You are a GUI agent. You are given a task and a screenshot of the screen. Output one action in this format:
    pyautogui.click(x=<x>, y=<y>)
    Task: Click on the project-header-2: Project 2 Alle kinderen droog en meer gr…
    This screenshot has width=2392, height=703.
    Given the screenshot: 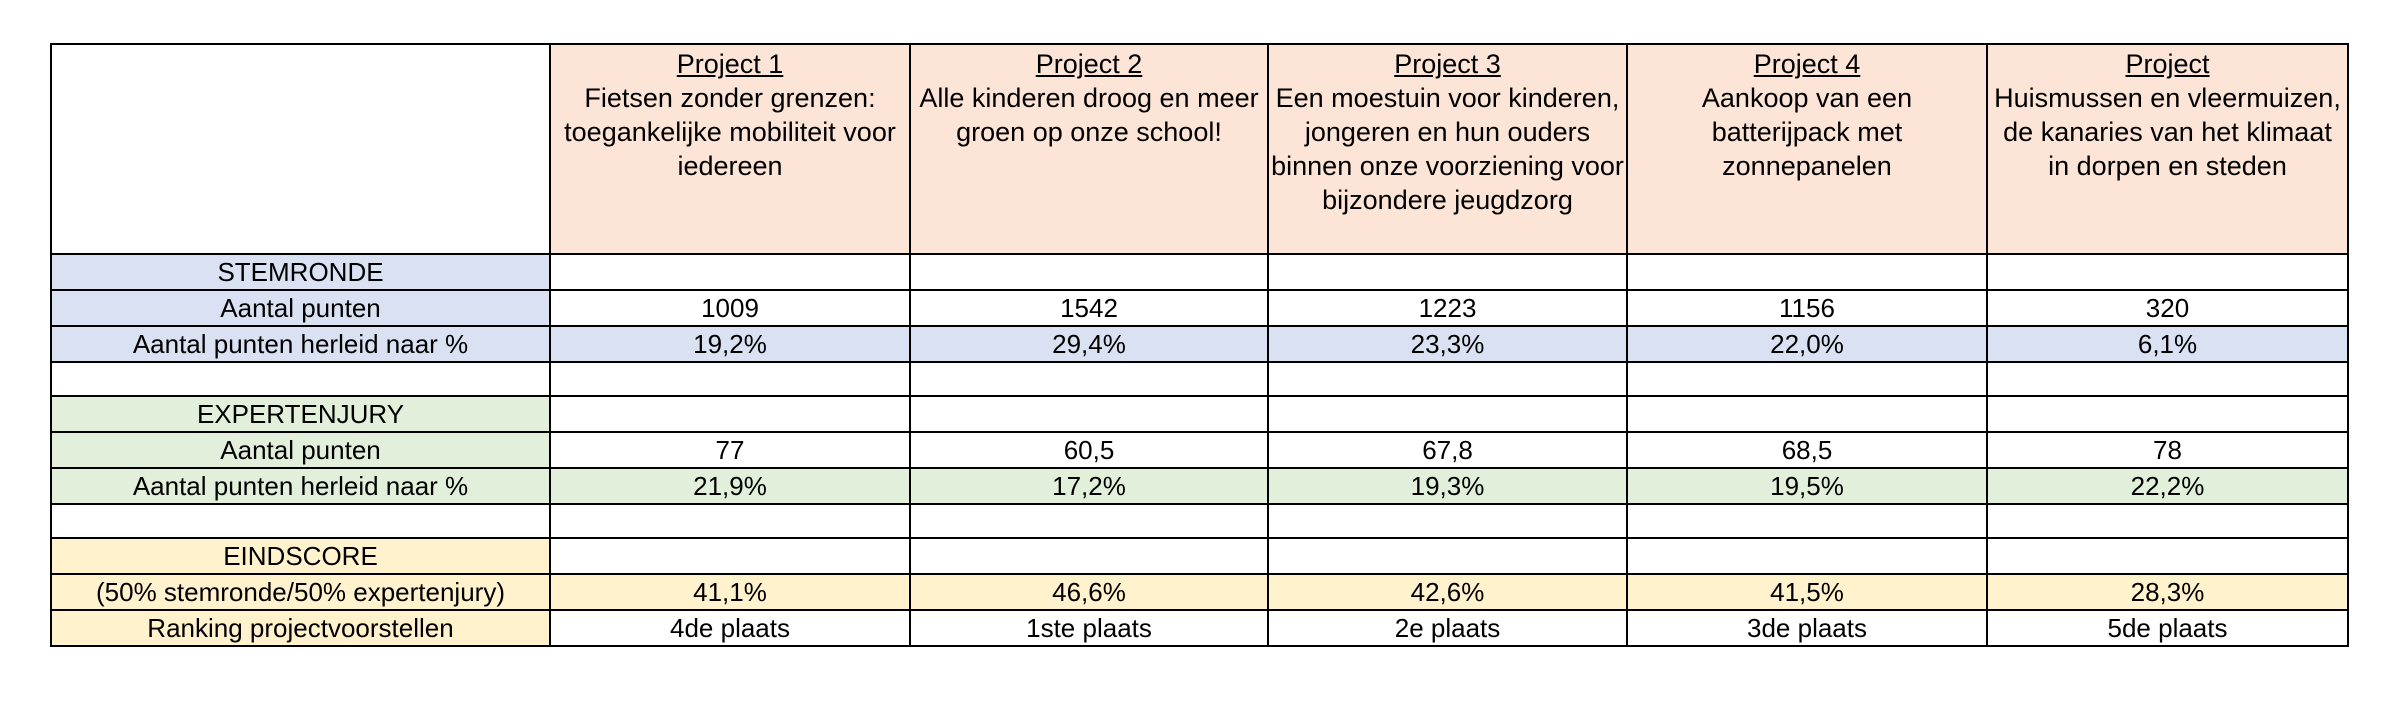 What is the action you would take?
    pyautogui.click(x=1089, y=149)
    